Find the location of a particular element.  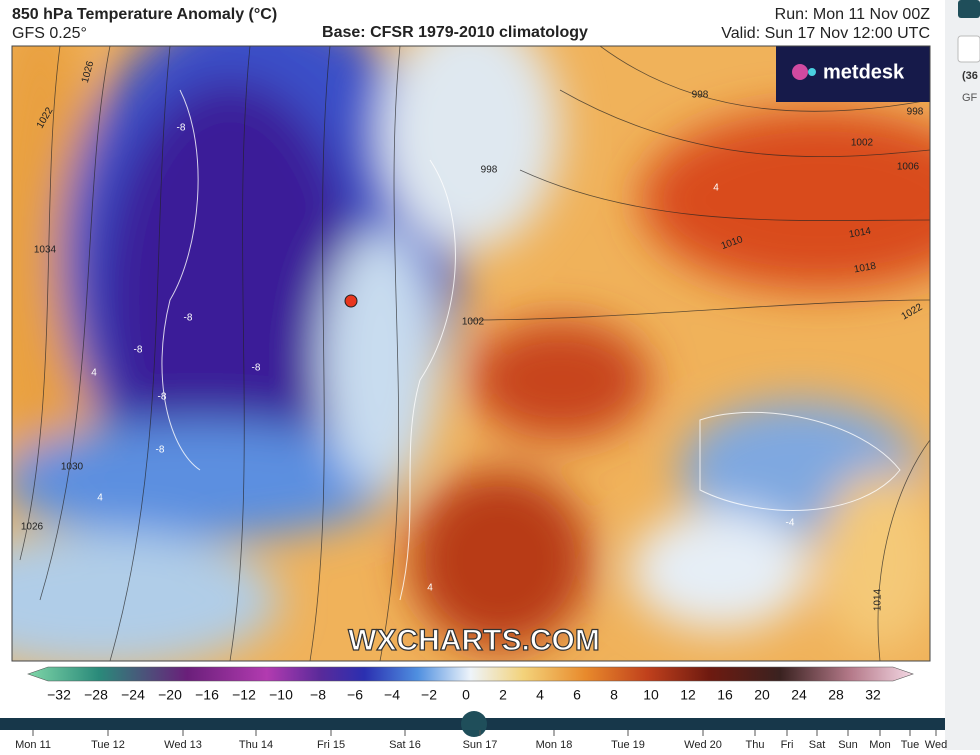

colorbar-label: 0 is located at coordinates (466, 695).